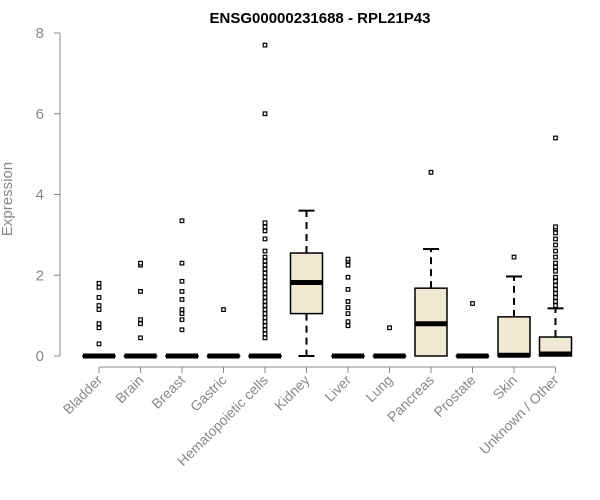 This screenshot has height=500, width=600. Describe the element at coordinates (40, 195) in the screenshot. I see `y-tick-label: 4` at that location.